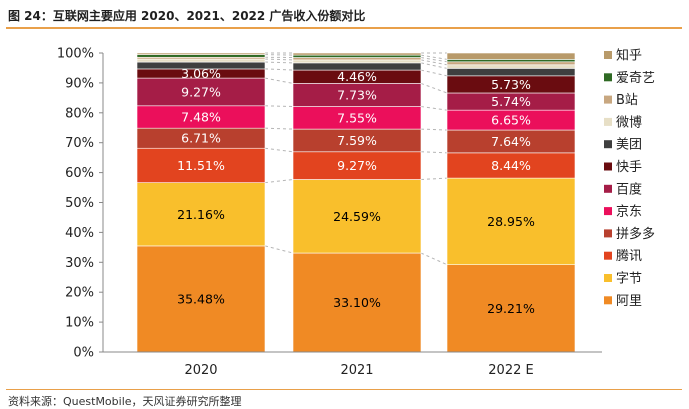 The height and width of the screenshot is (409, 689). What do you see at coordinates (83, 353) in the screenshot?
I see `y-tick-label: 0%` at bounding box center [83, 353].